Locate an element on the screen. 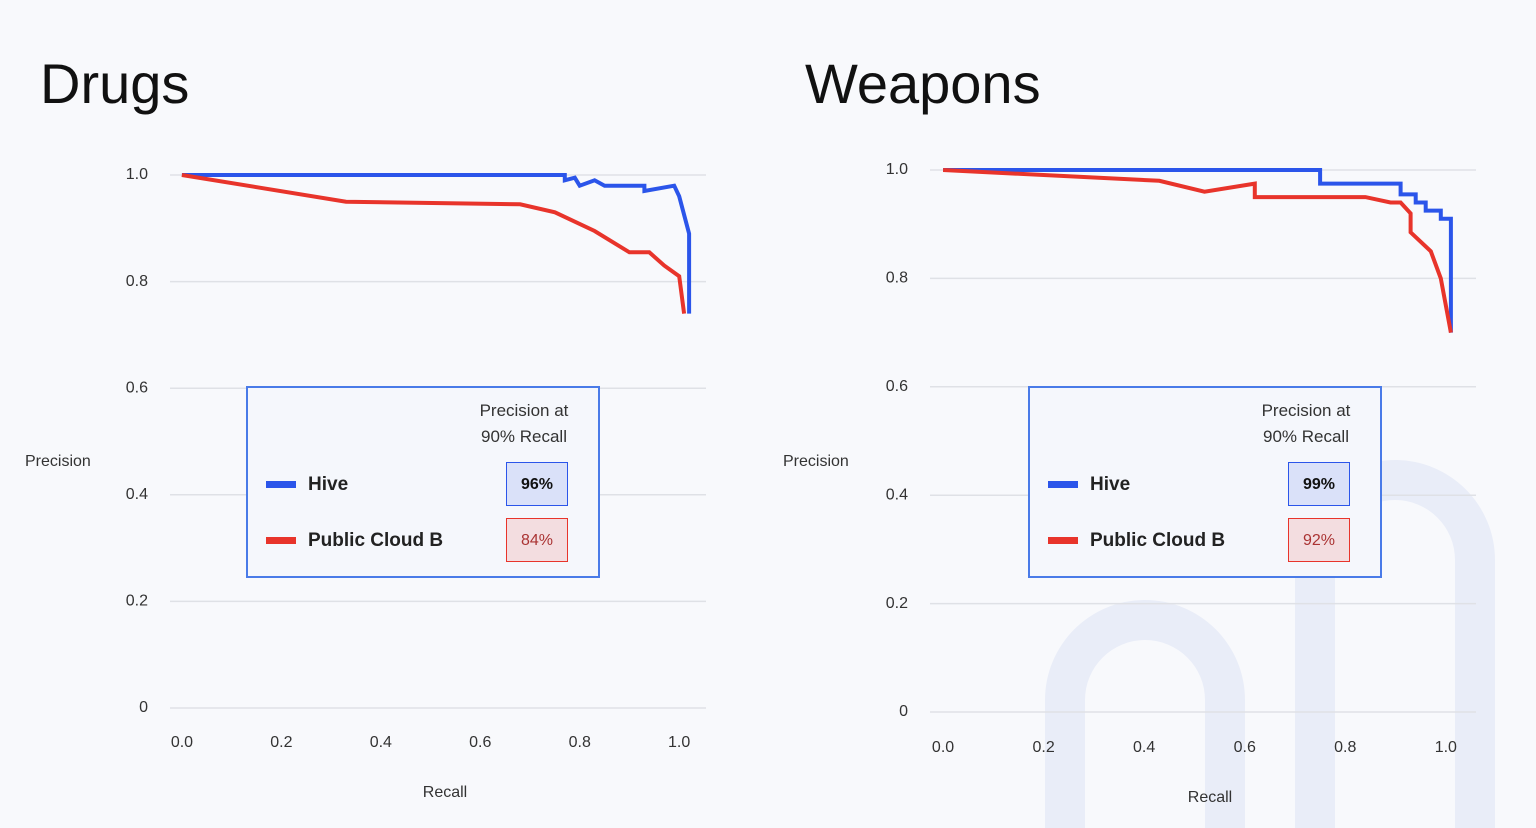  legend-entry: Hive 96% is located at coordinates (426, 485).